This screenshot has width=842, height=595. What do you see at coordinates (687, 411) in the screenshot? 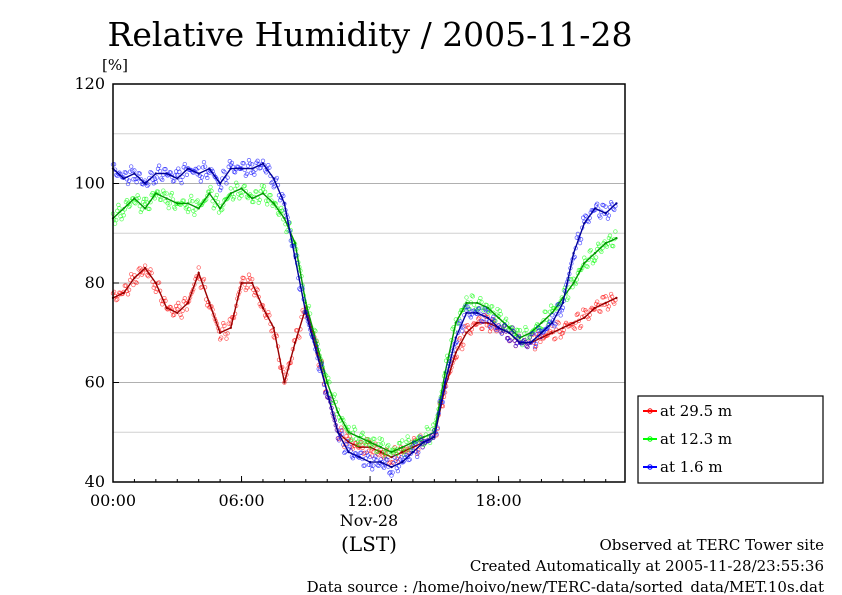
I see `legend-item-29-5m: at 29.5 m` at bounding box center [687, 411].